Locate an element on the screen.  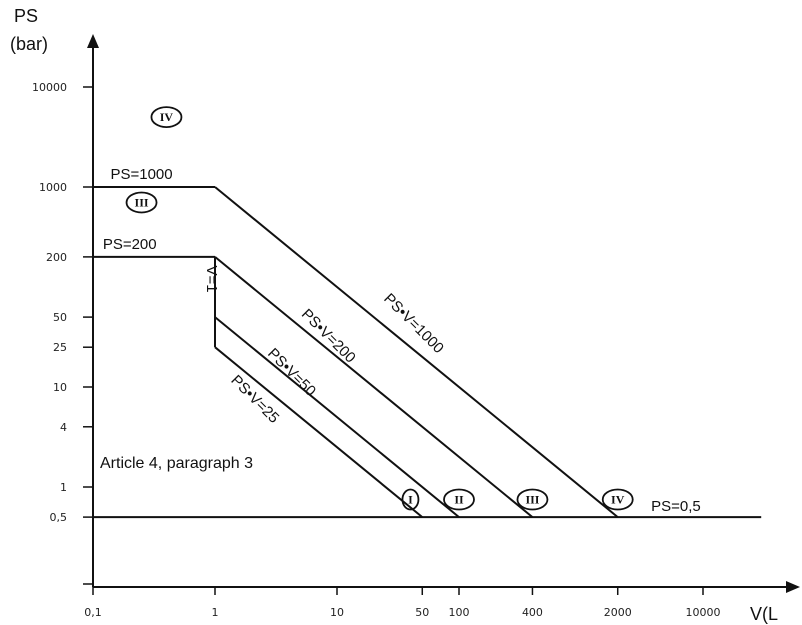
x-tick-label: 1 is located at coordinates (215, 612).